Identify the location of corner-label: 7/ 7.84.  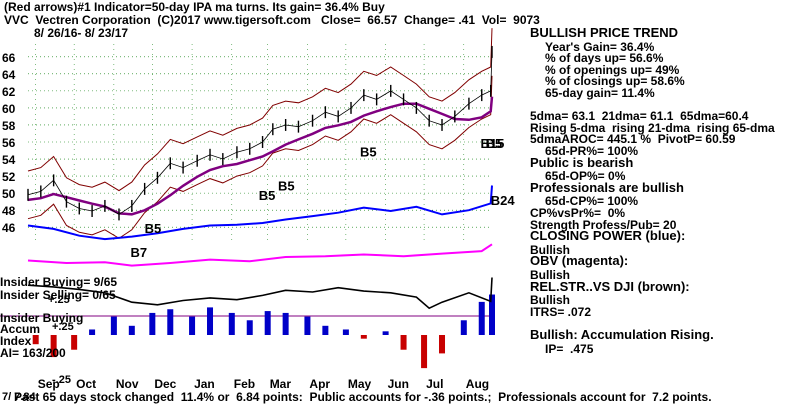
(19, 397).